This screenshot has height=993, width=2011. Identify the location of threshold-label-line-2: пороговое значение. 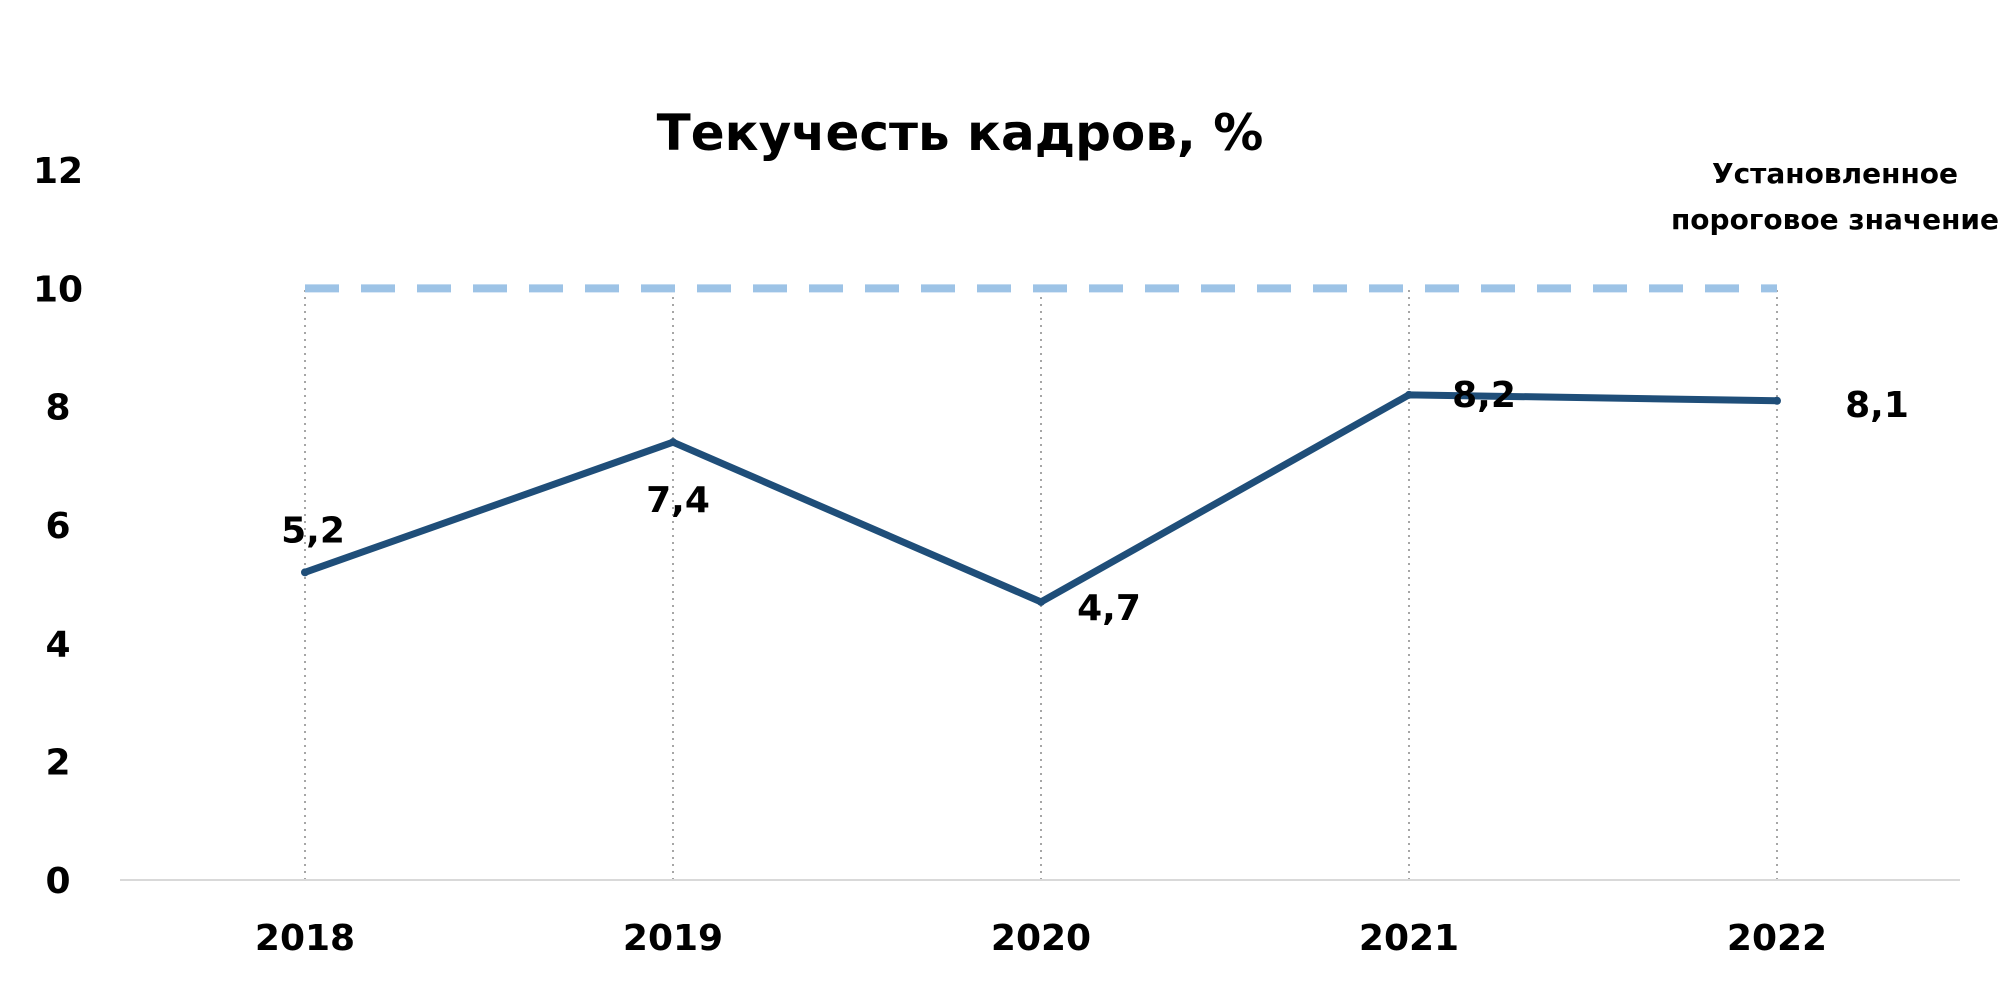
(1835, 219).